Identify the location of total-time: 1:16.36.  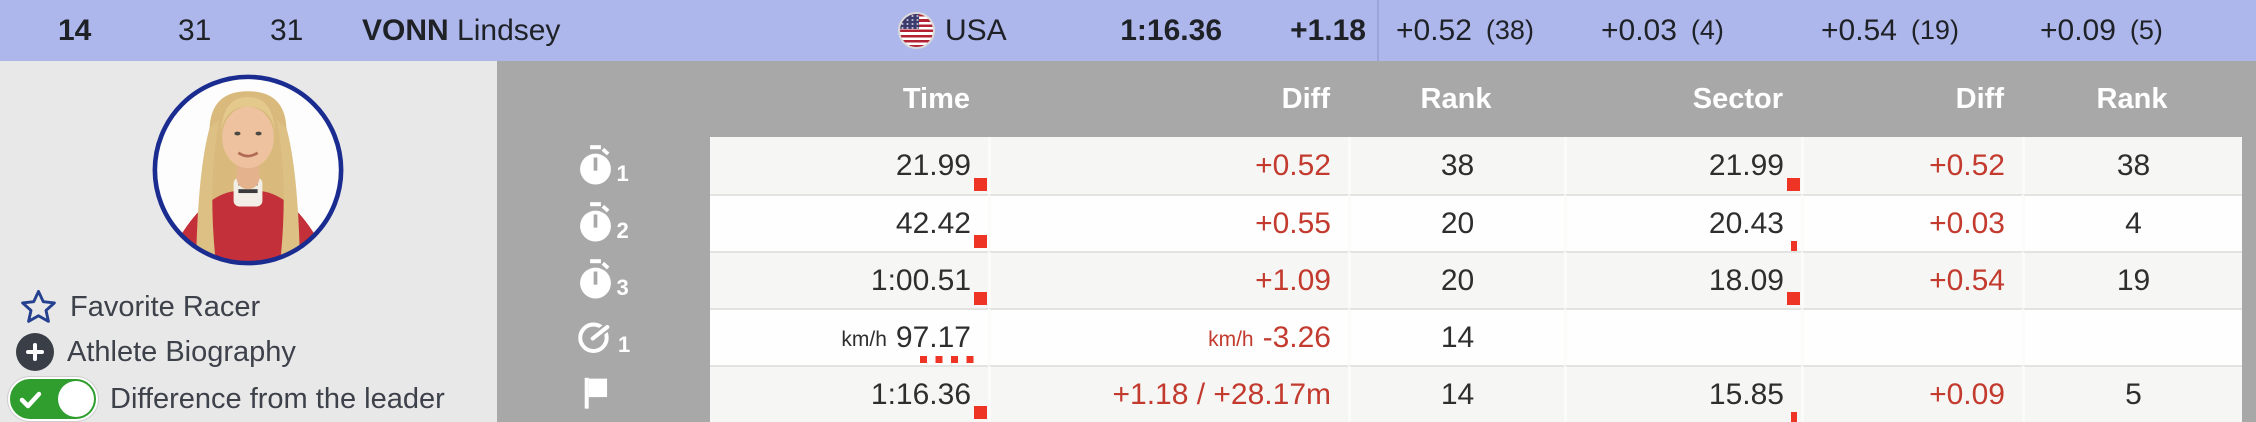
(1171, 30).